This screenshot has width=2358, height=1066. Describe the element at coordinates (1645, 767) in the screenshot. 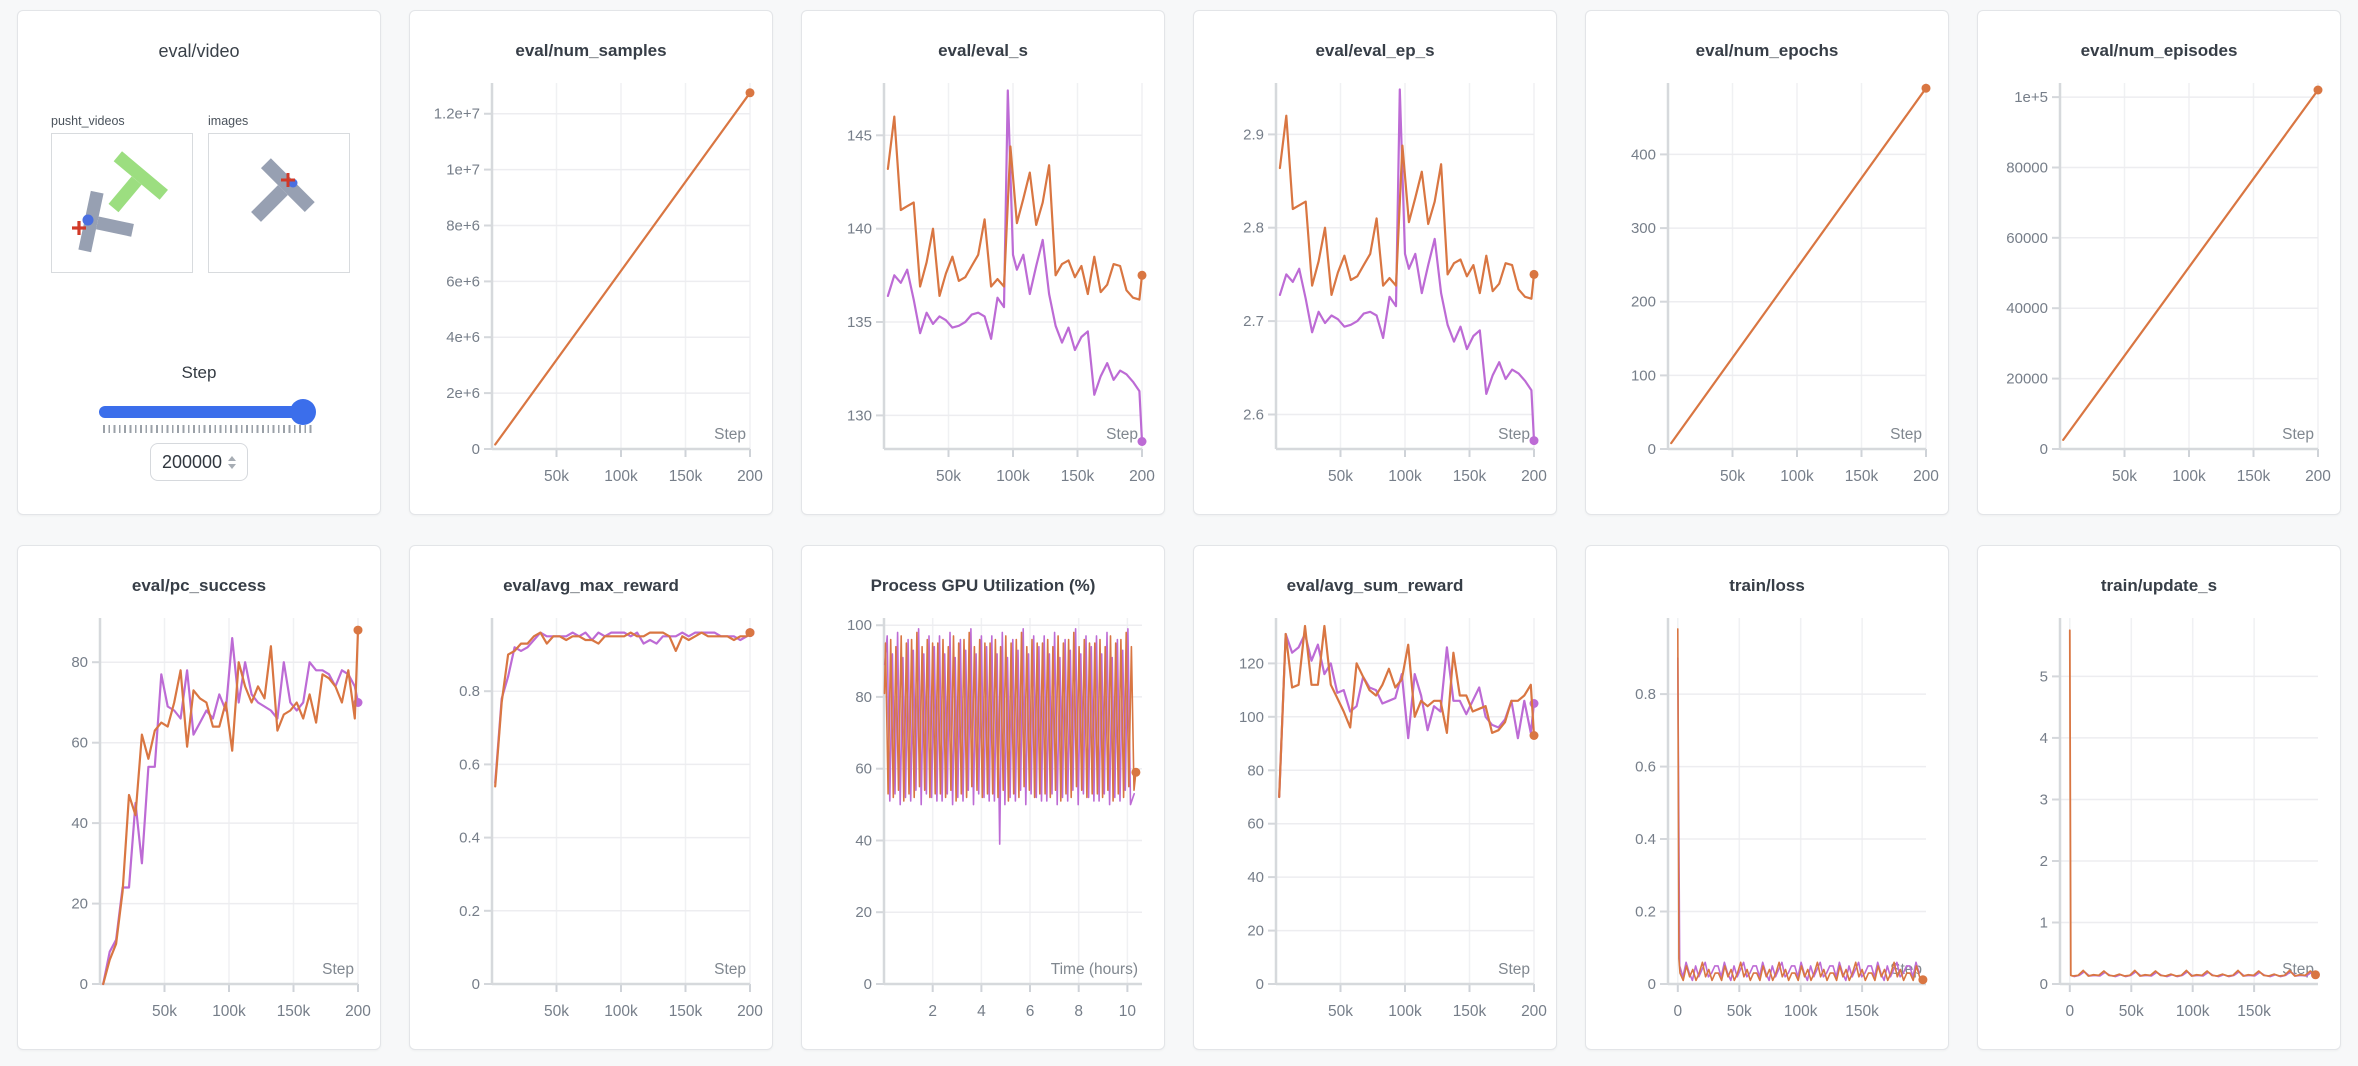

I see `y-tick-label: 0.6` at that location.